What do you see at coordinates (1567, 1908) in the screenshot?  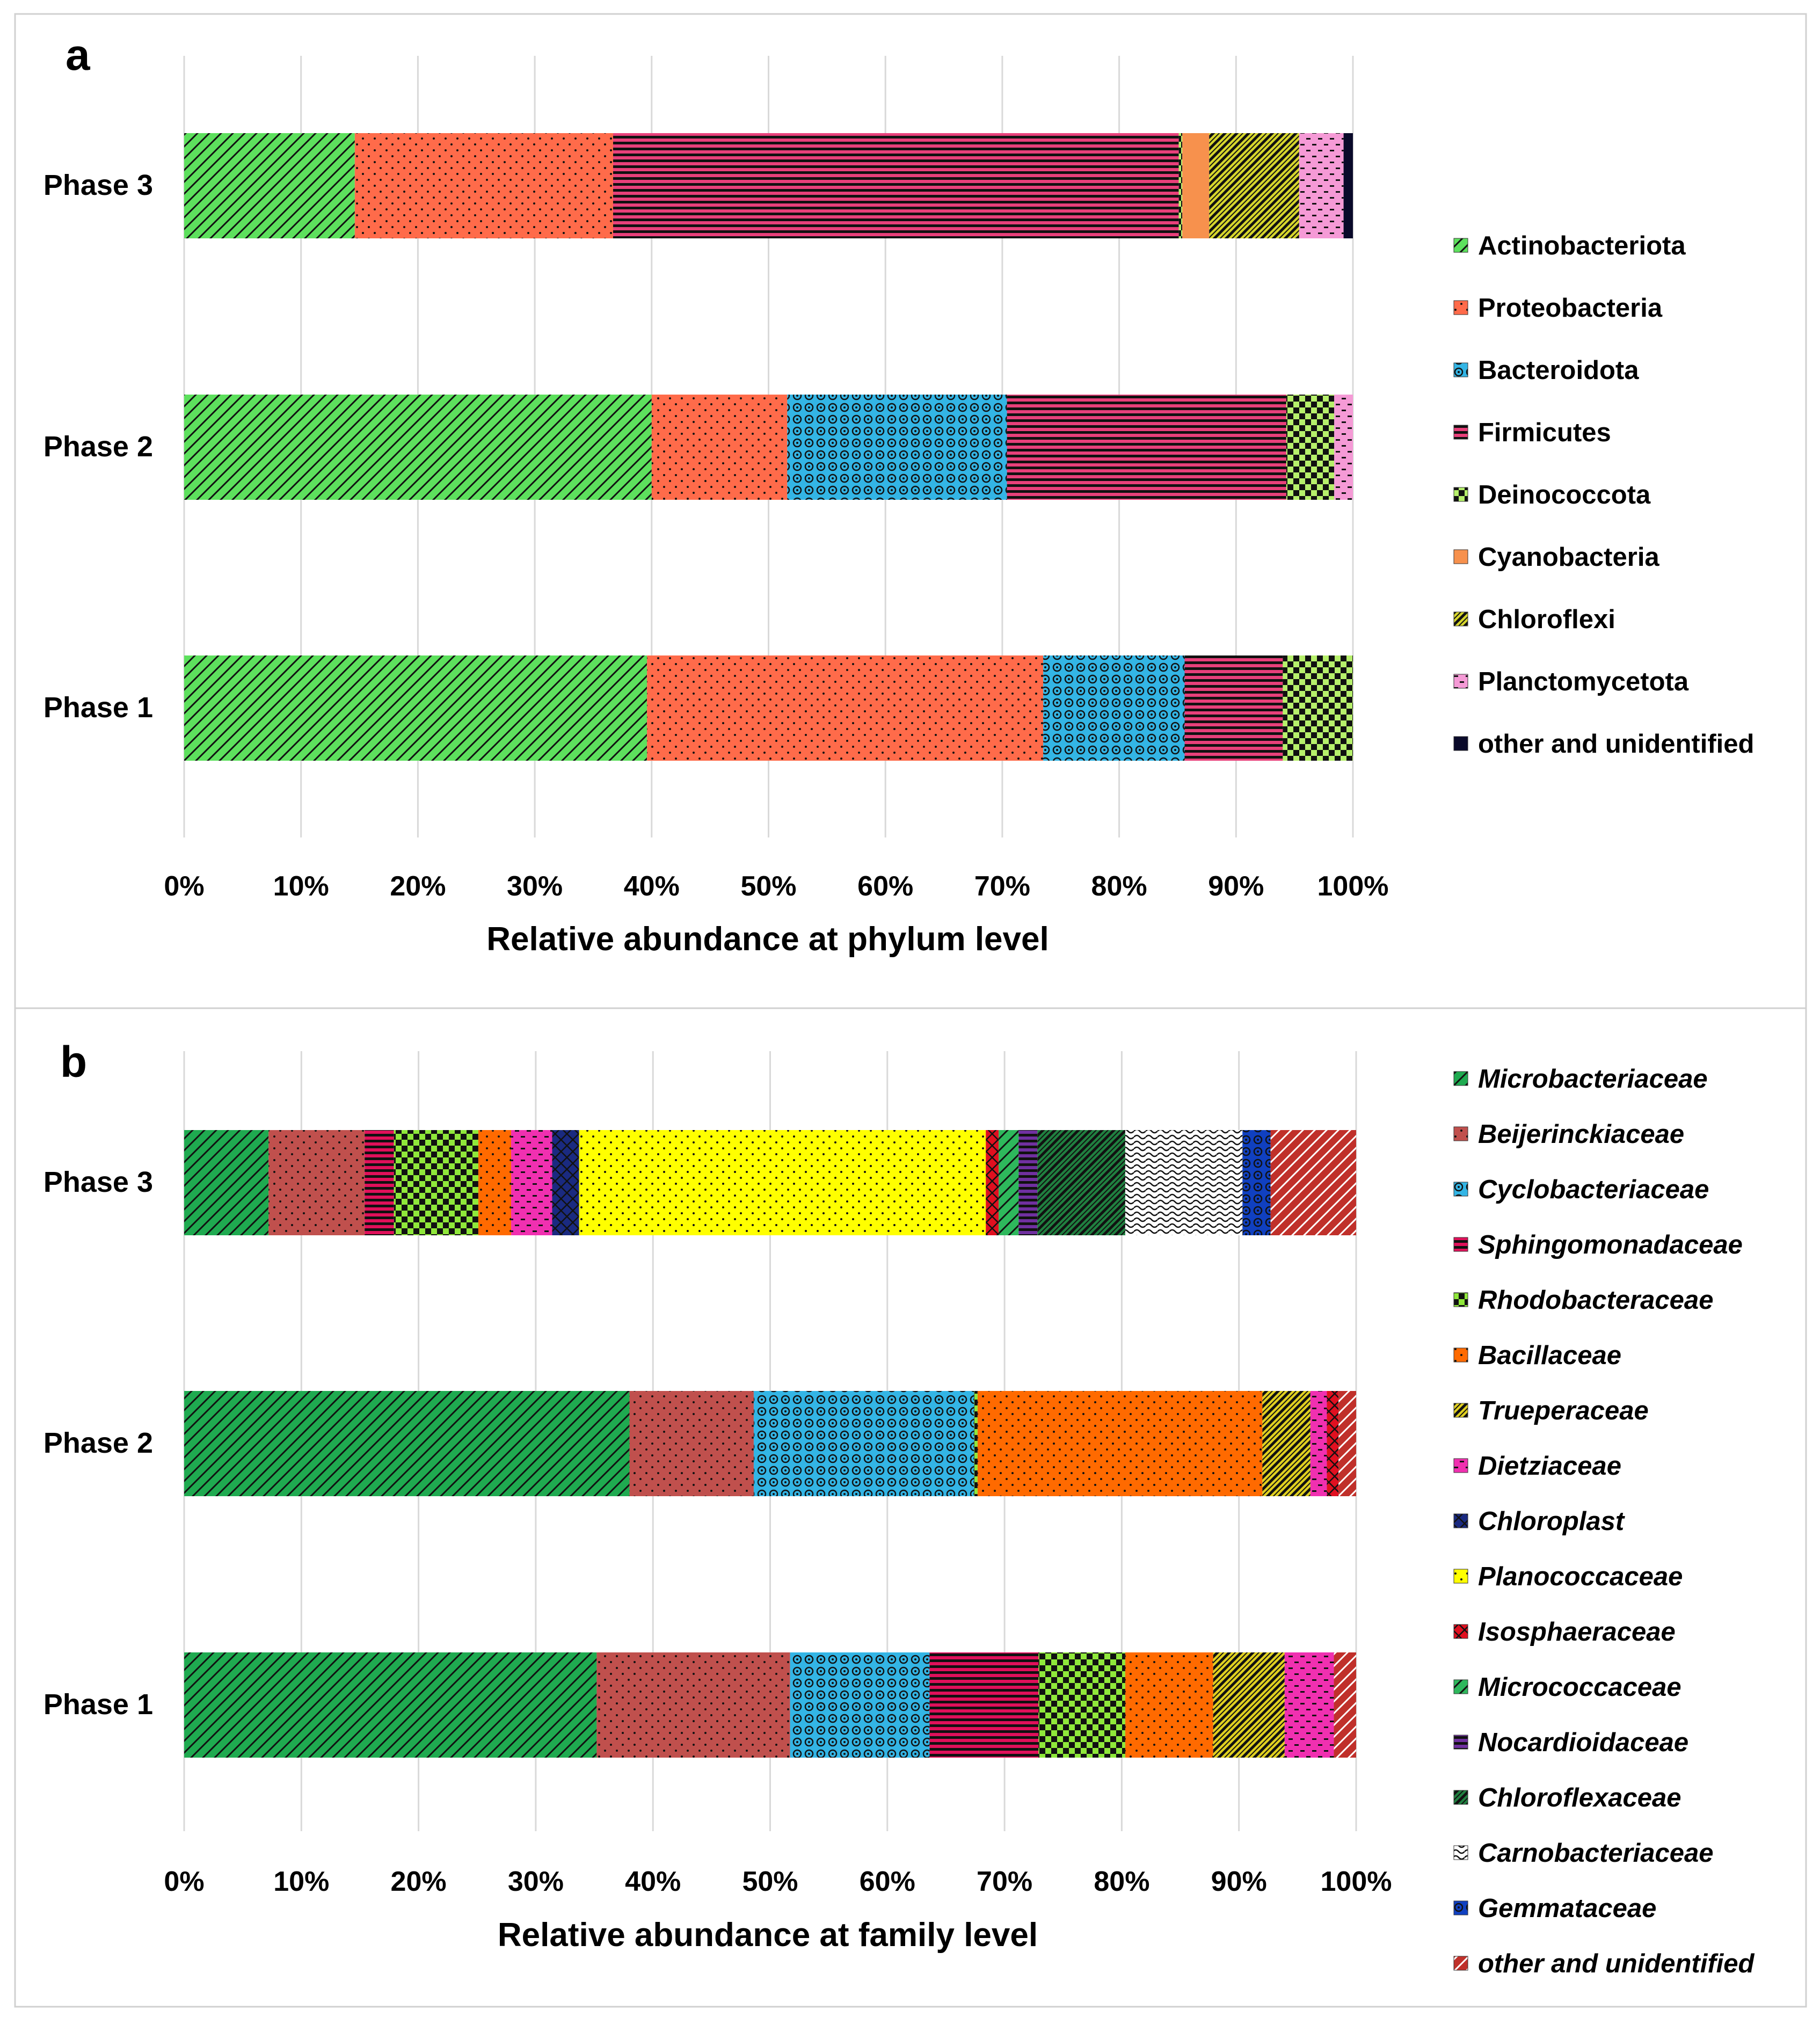 I see `panel-b-legend-label: Gemmataceae` at bounding box center [1567, 1908].